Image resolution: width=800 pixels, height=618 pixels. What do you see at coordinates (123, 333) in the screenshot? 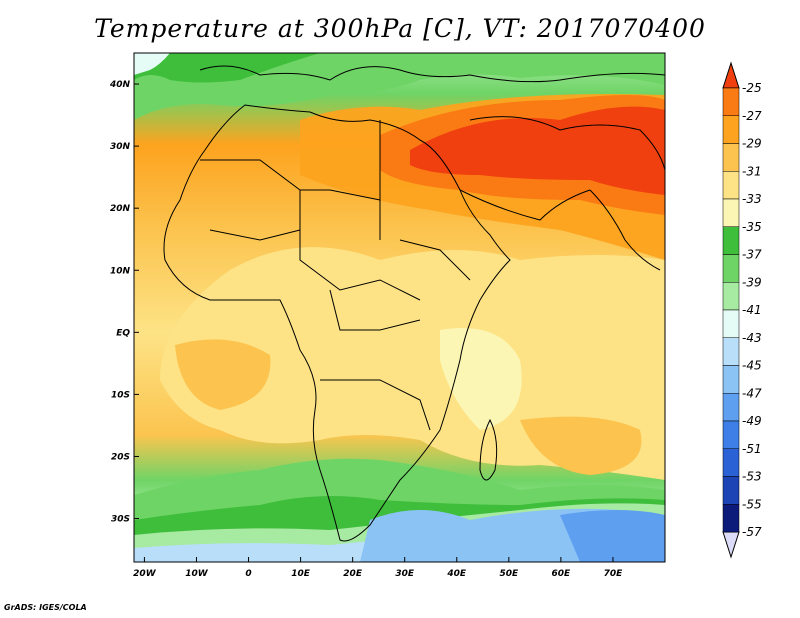
I see `lat-label: EQ` at bounding box center [123, 333].